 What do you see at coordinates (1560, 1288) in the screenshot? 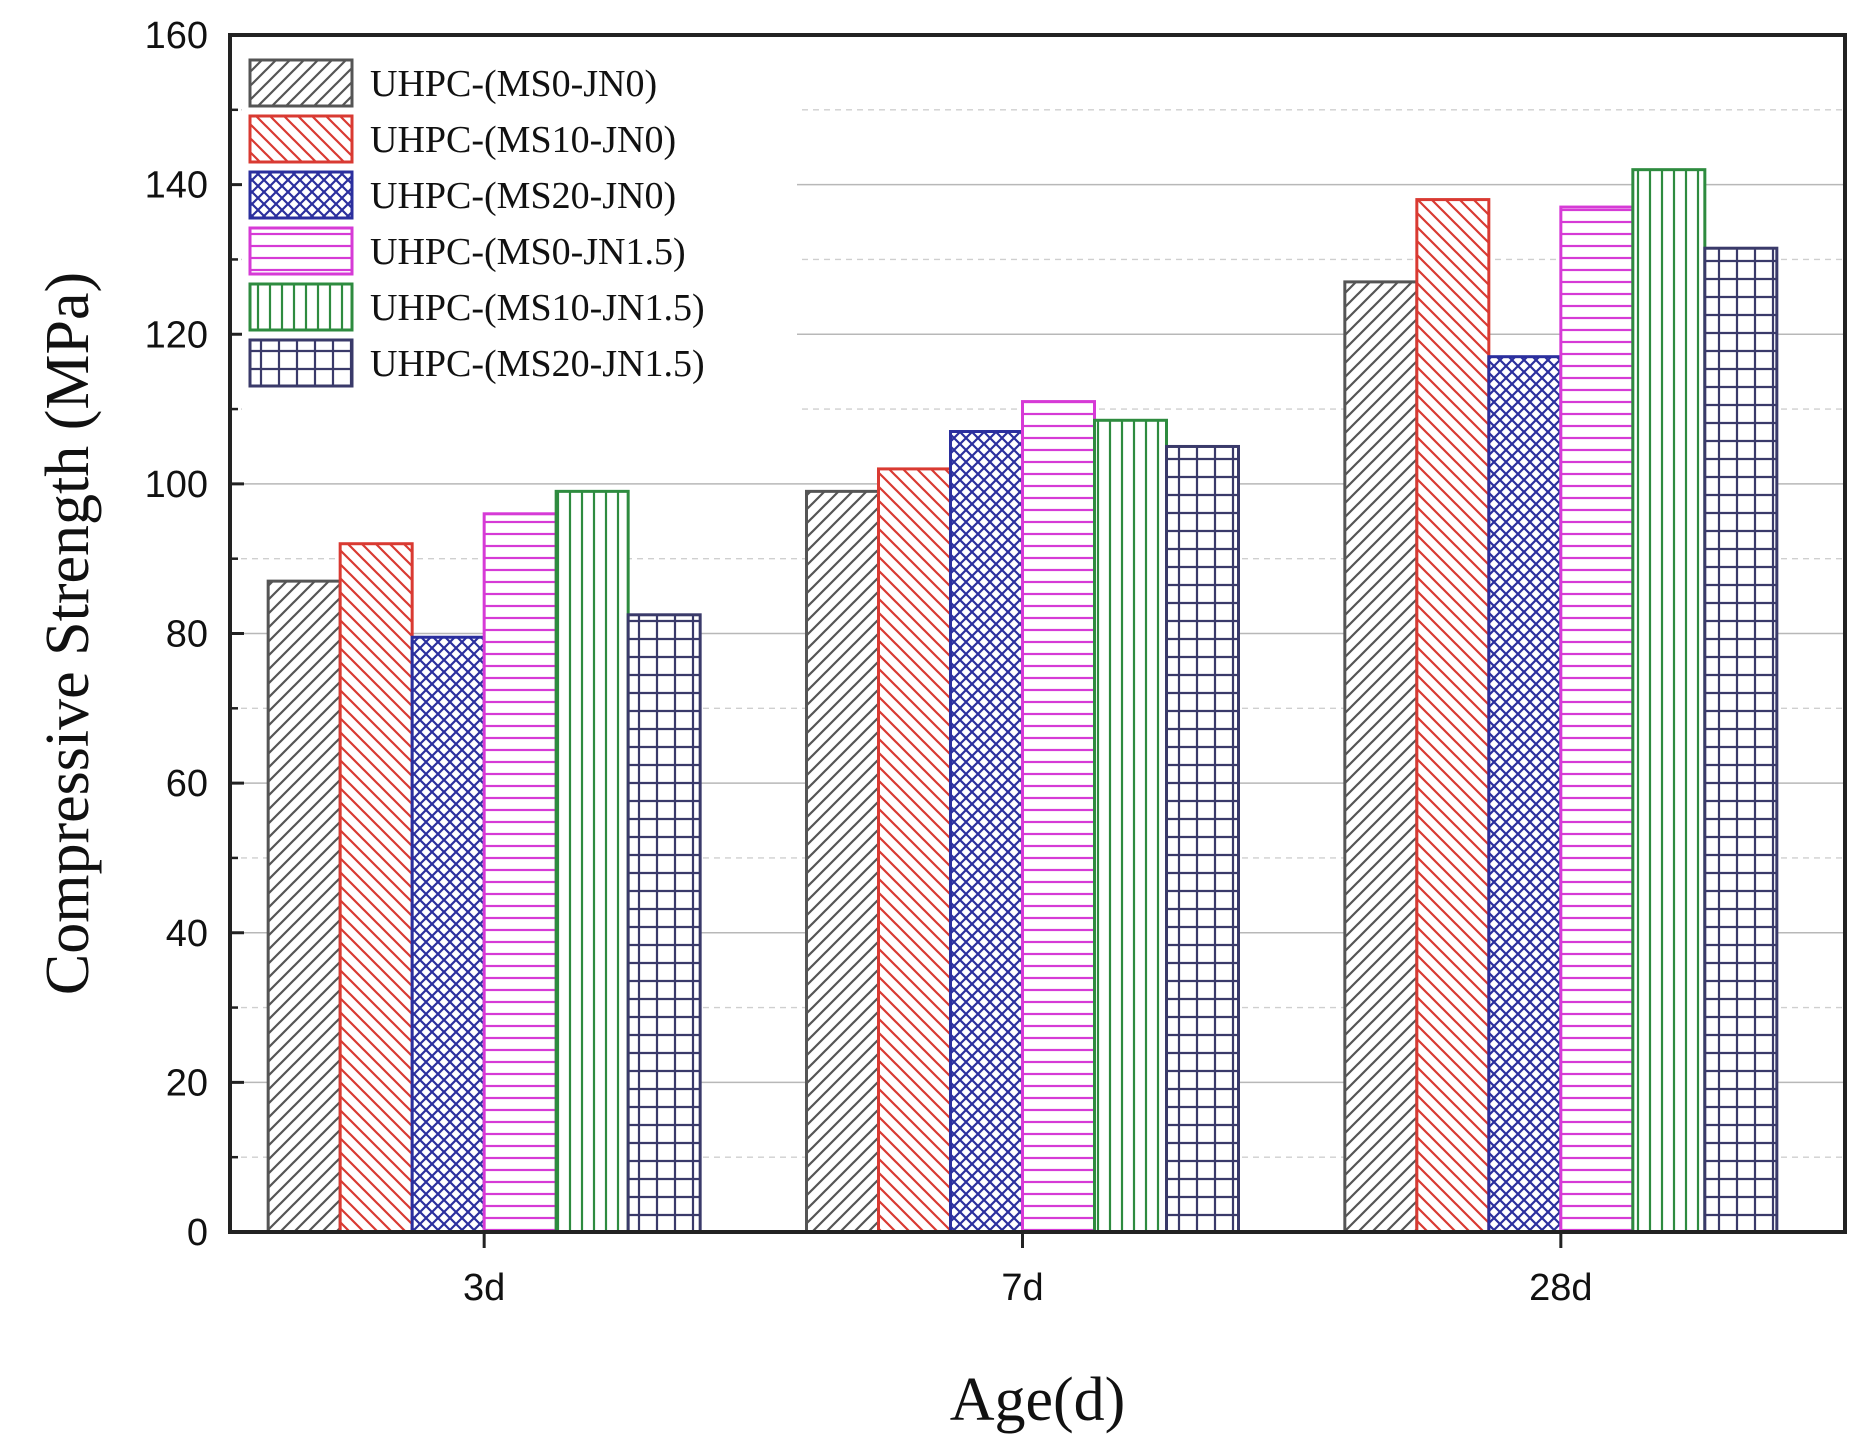
I see `x-tick-label-28d: 28d` at bounding box center [1560, 1288].